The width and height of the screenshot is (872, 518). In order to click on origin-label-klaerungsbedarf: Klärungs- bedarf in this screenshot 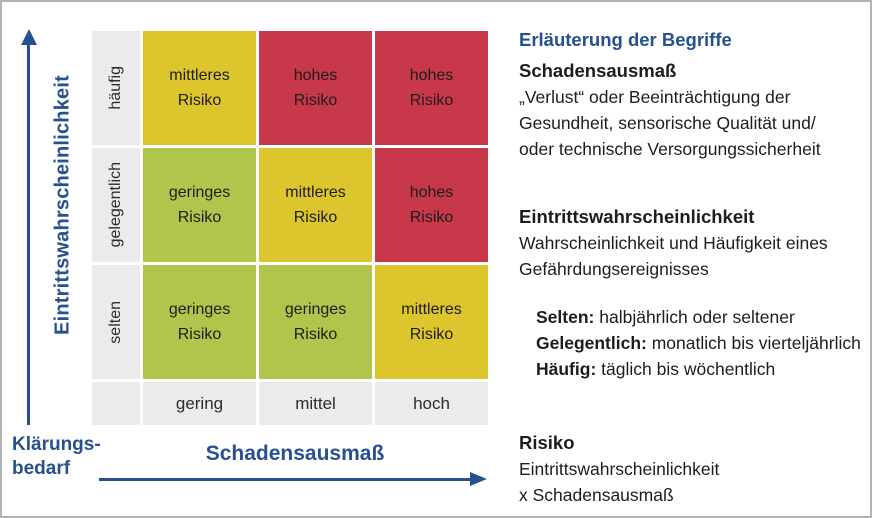, I will do `click(56, 456)`.